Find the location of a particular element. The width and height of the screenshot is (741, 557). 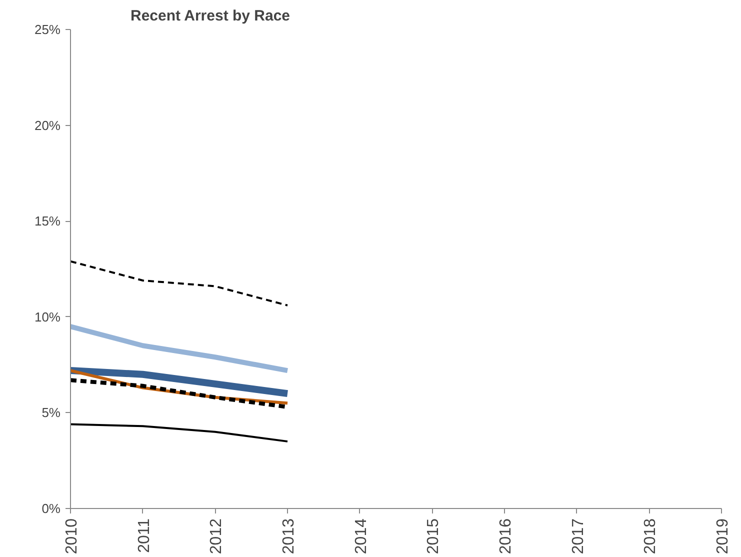

x-tick-label: 2014 is located at coordinates (361, 536).